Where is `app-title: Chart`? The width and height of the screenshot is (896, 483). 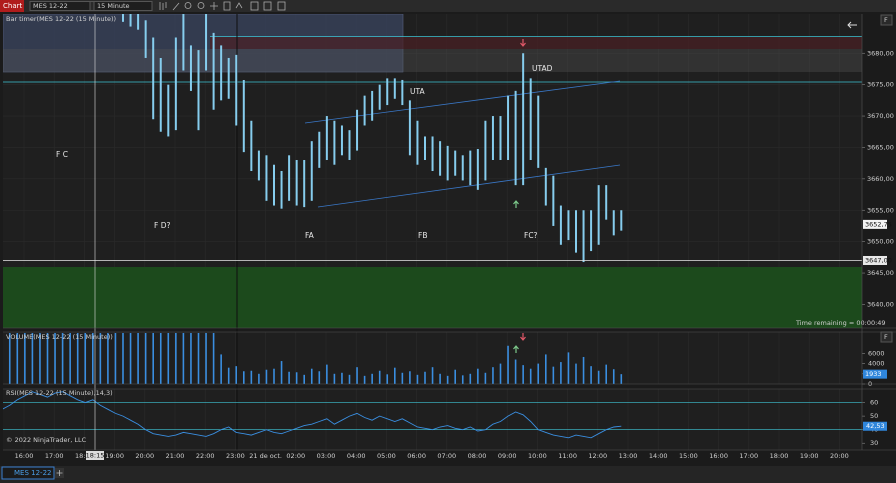
app-title: Chart is located at coordinates (12, 6).